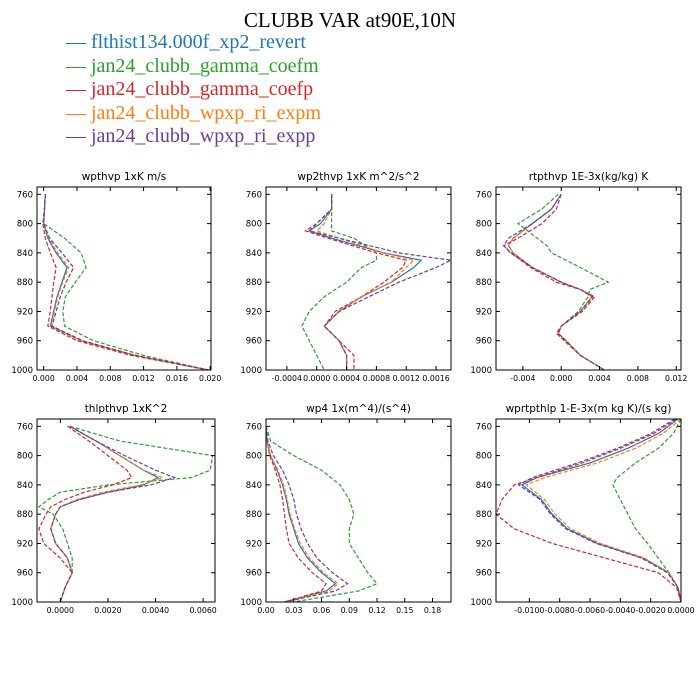  I want to click on x-tick-label: -0.004, so click(522, 378).